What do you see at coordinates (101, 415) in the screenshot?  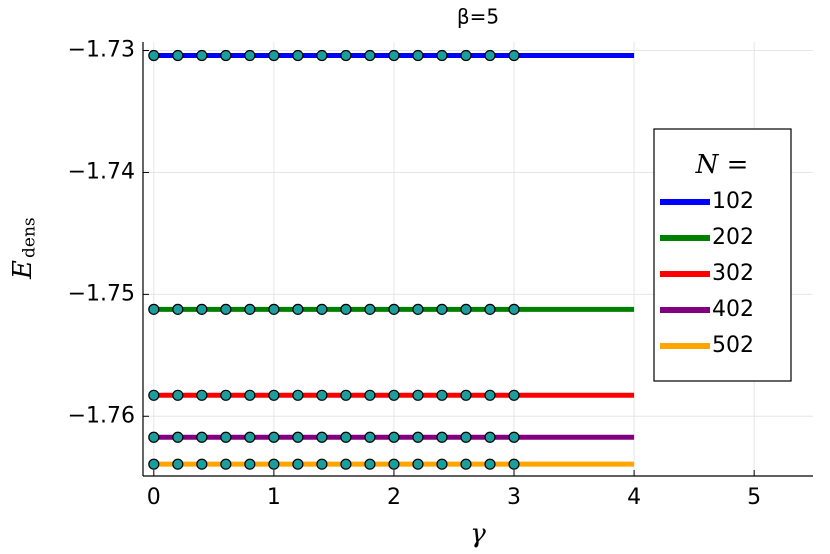 I see `y-tick-label: −1.76` at bounding box center [101, 415].